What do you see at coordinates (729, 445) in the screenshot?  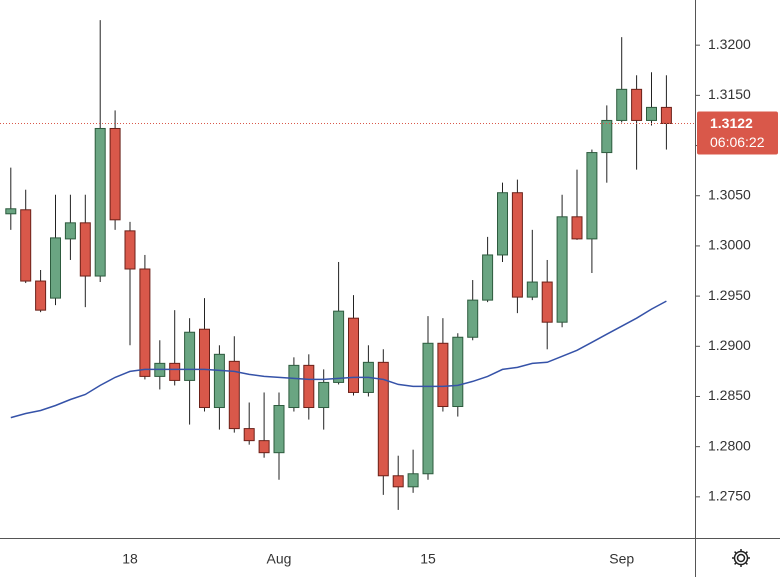 I see `y-tick-label: 1.2800` at bounding box center [729, 445].